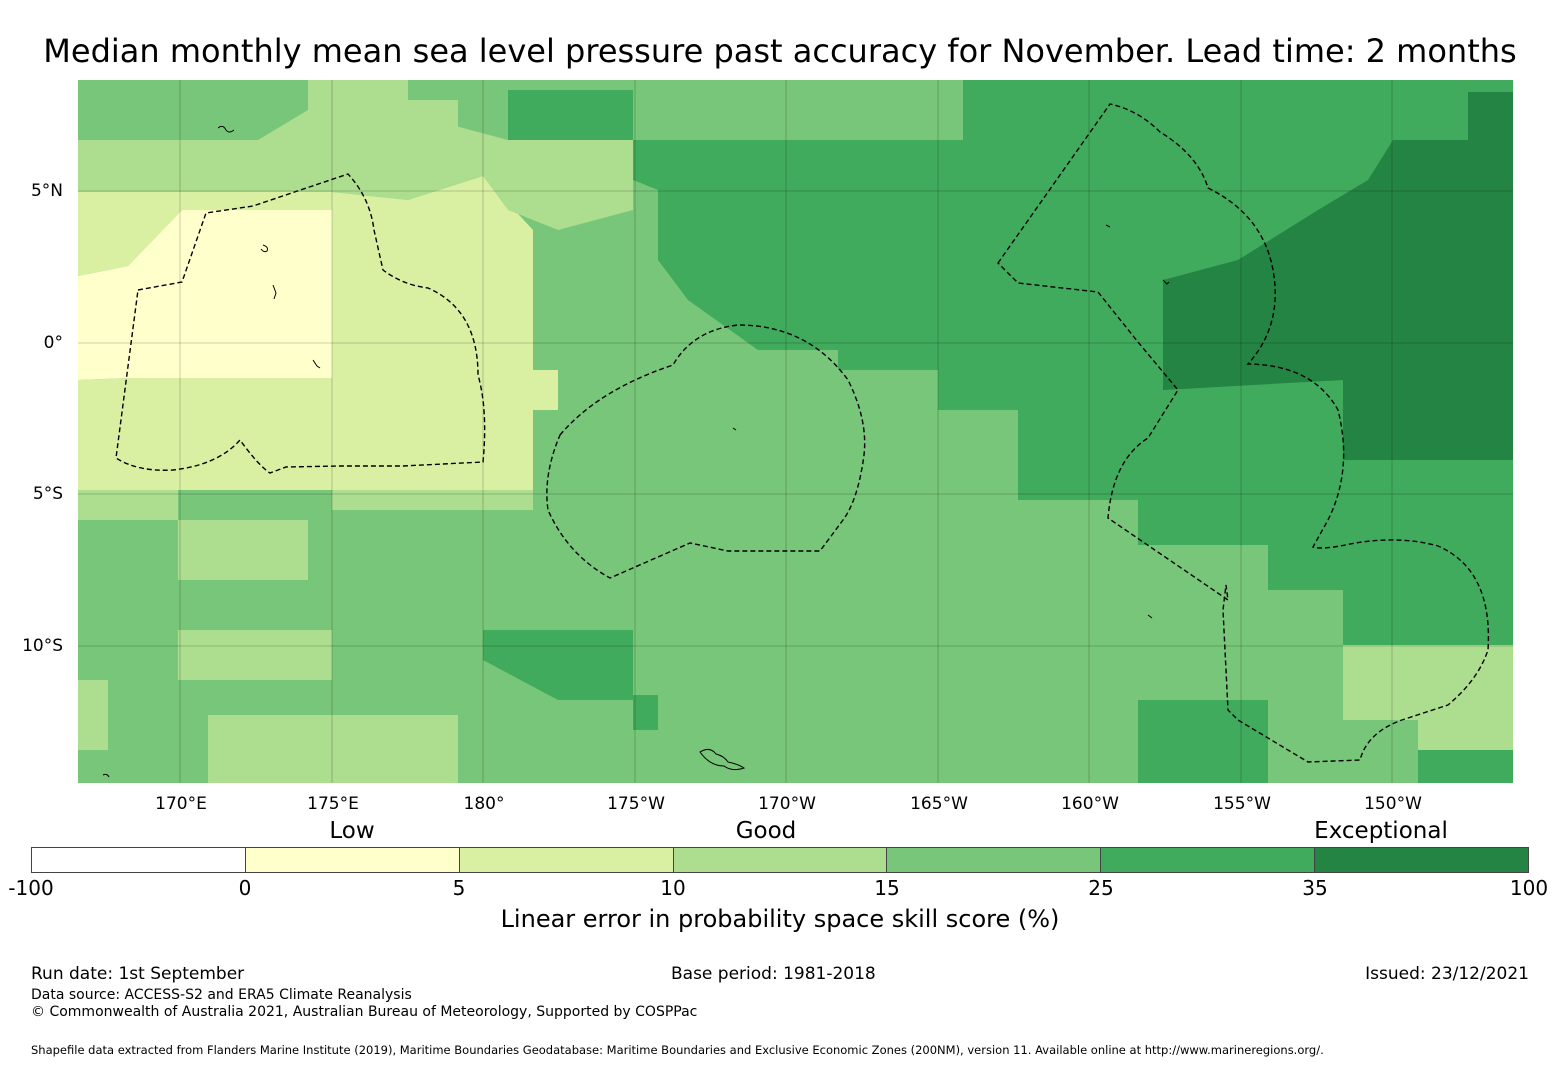  I want to click on lat-label-0: 0°, so click(53, 343).